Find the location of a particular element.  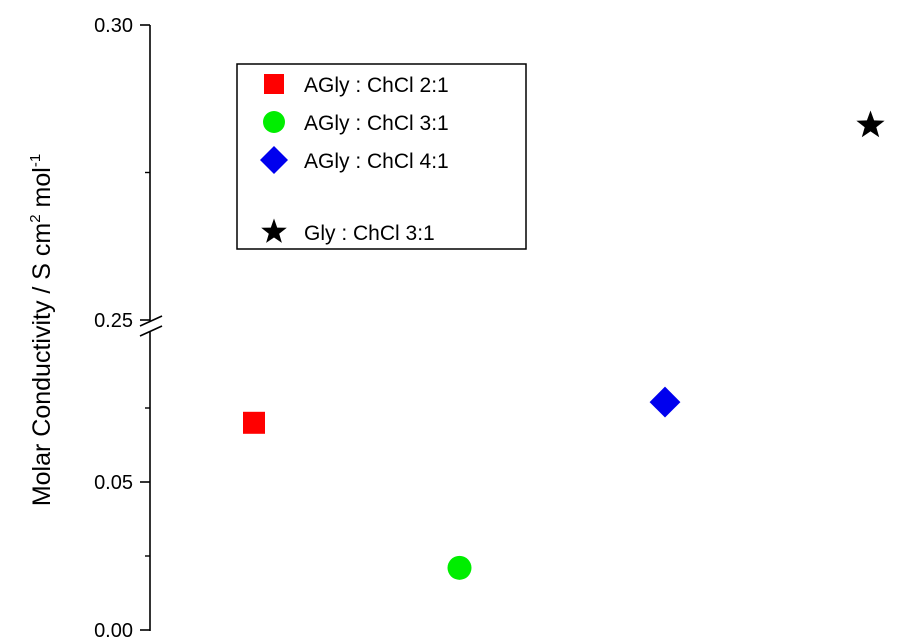

data-point-diamond is located at coordinates (665, 402).